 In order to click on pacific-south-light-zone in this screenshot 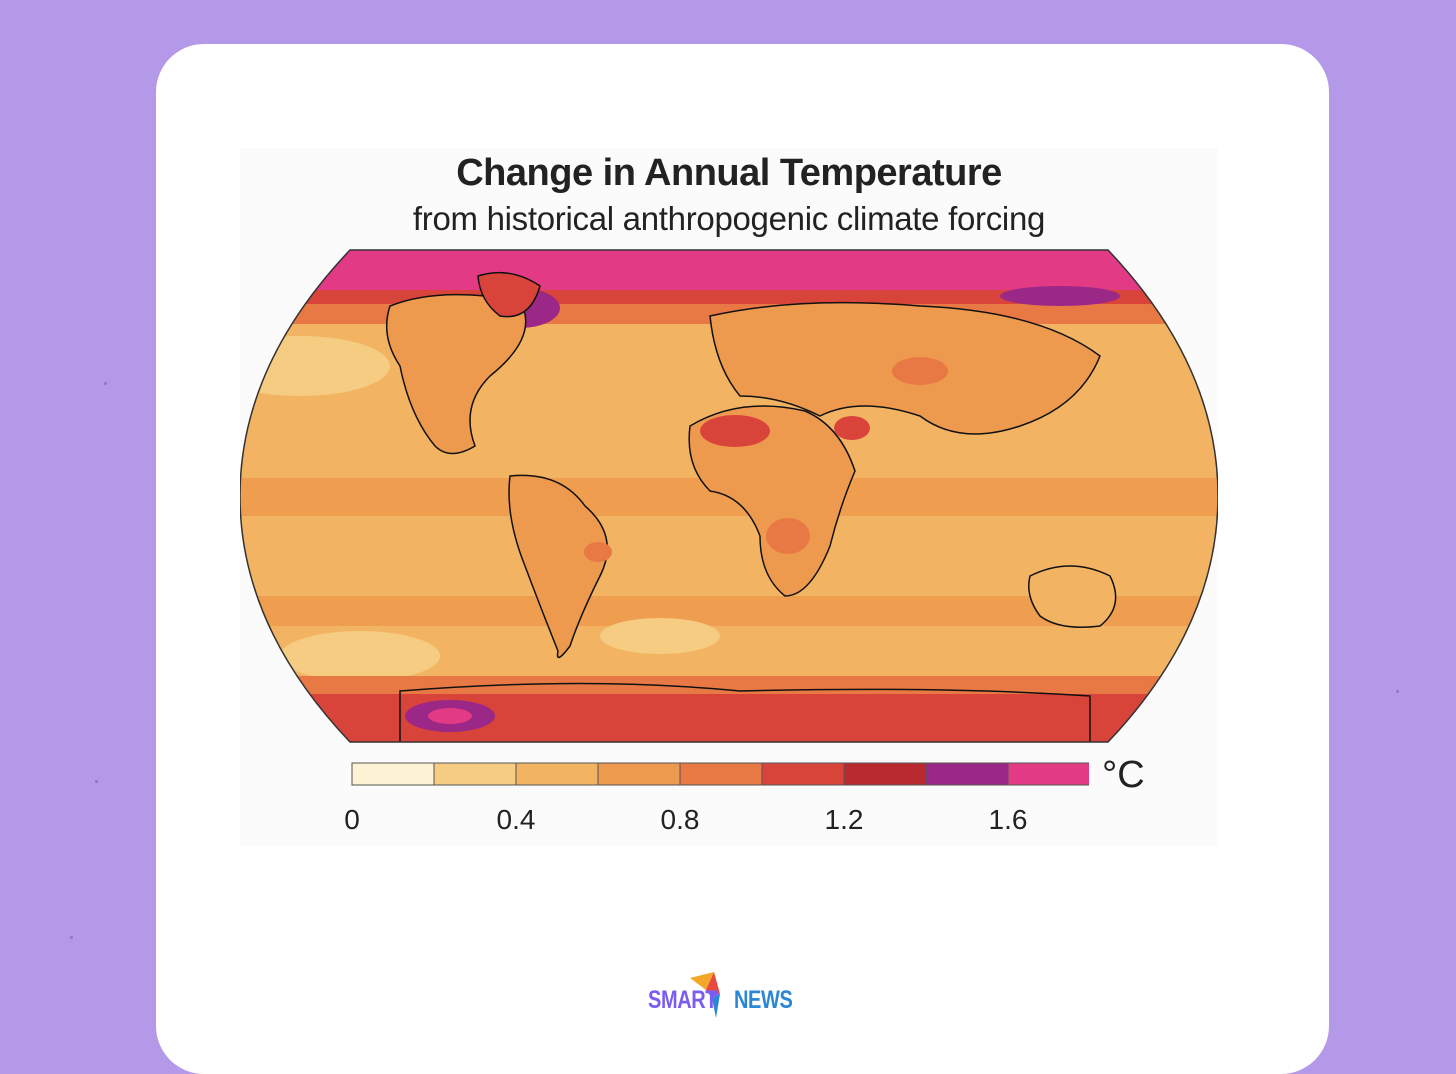, I will do `click(360, 656)`.